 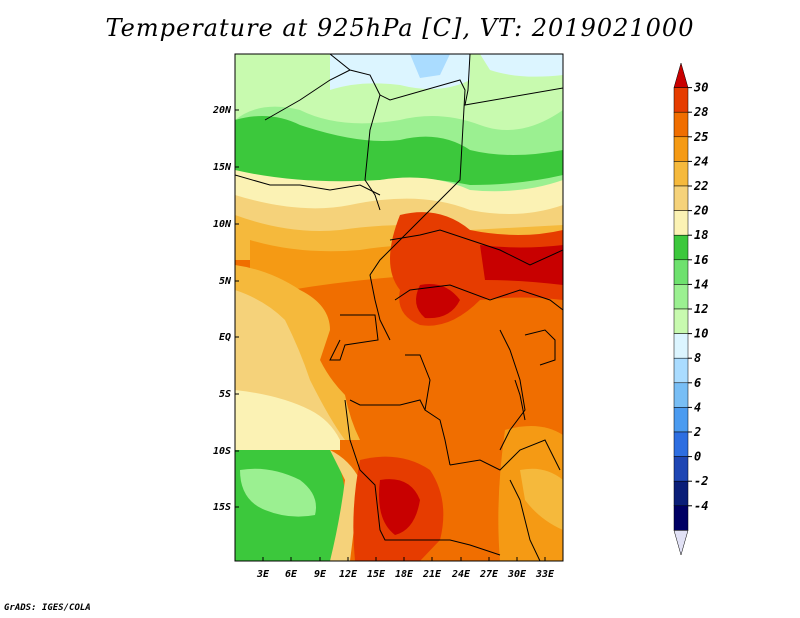 What do you see at coordinates (700, 137) in the screenshot?
I see `colorbar-label: 25` at bounding box center [700, 137].